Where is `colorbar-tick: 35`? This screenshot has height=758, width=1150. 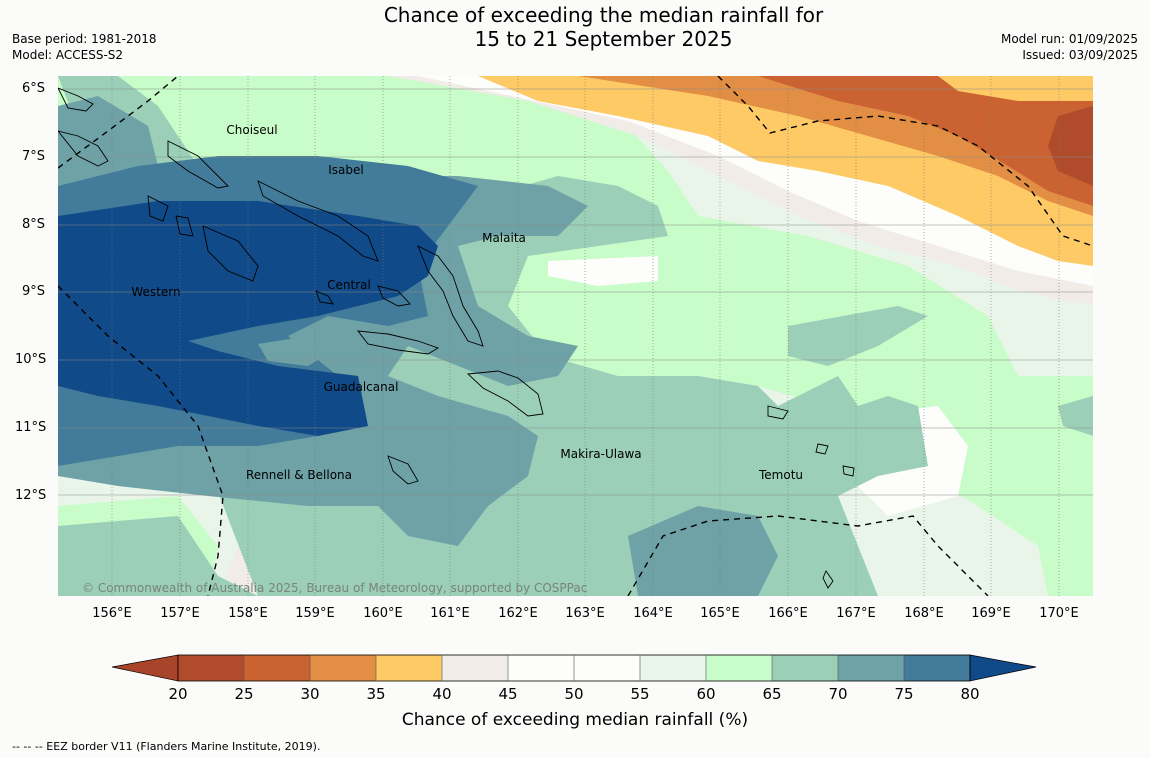 colorbar-tick: 35 is located at coordinates (376, 694).